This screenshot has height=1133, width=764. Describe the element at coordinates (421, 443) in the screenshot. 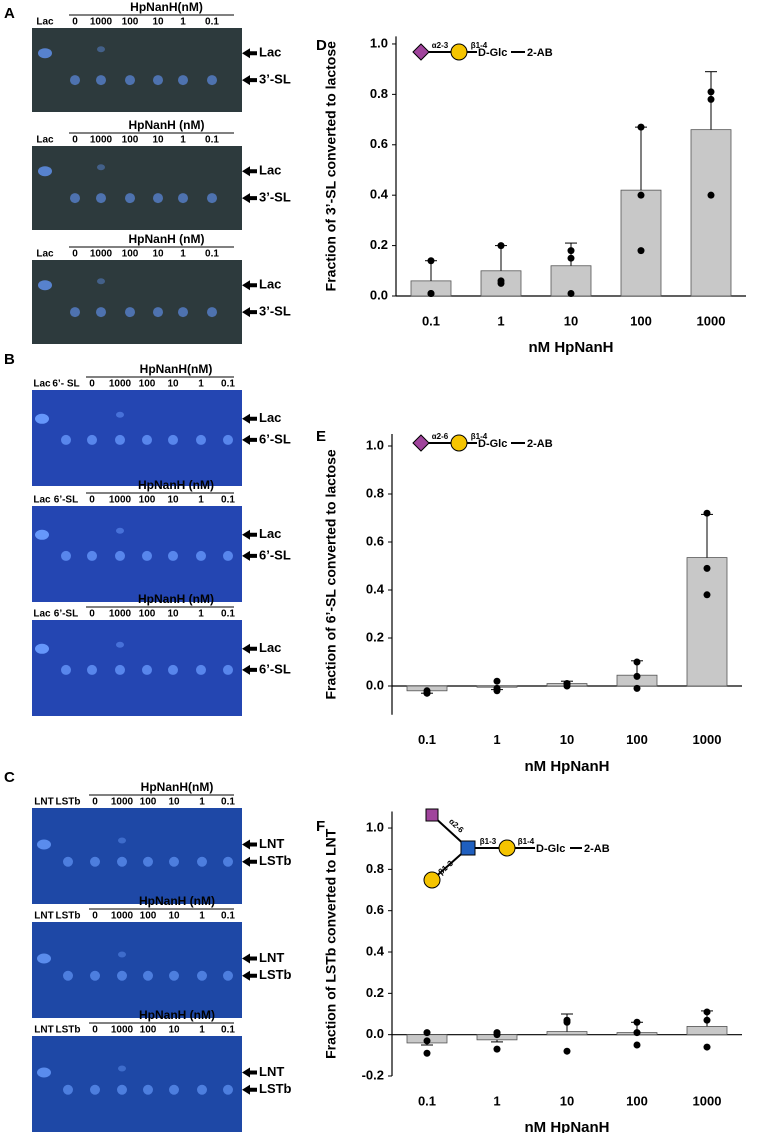

I see `sialic-acid` at that location.